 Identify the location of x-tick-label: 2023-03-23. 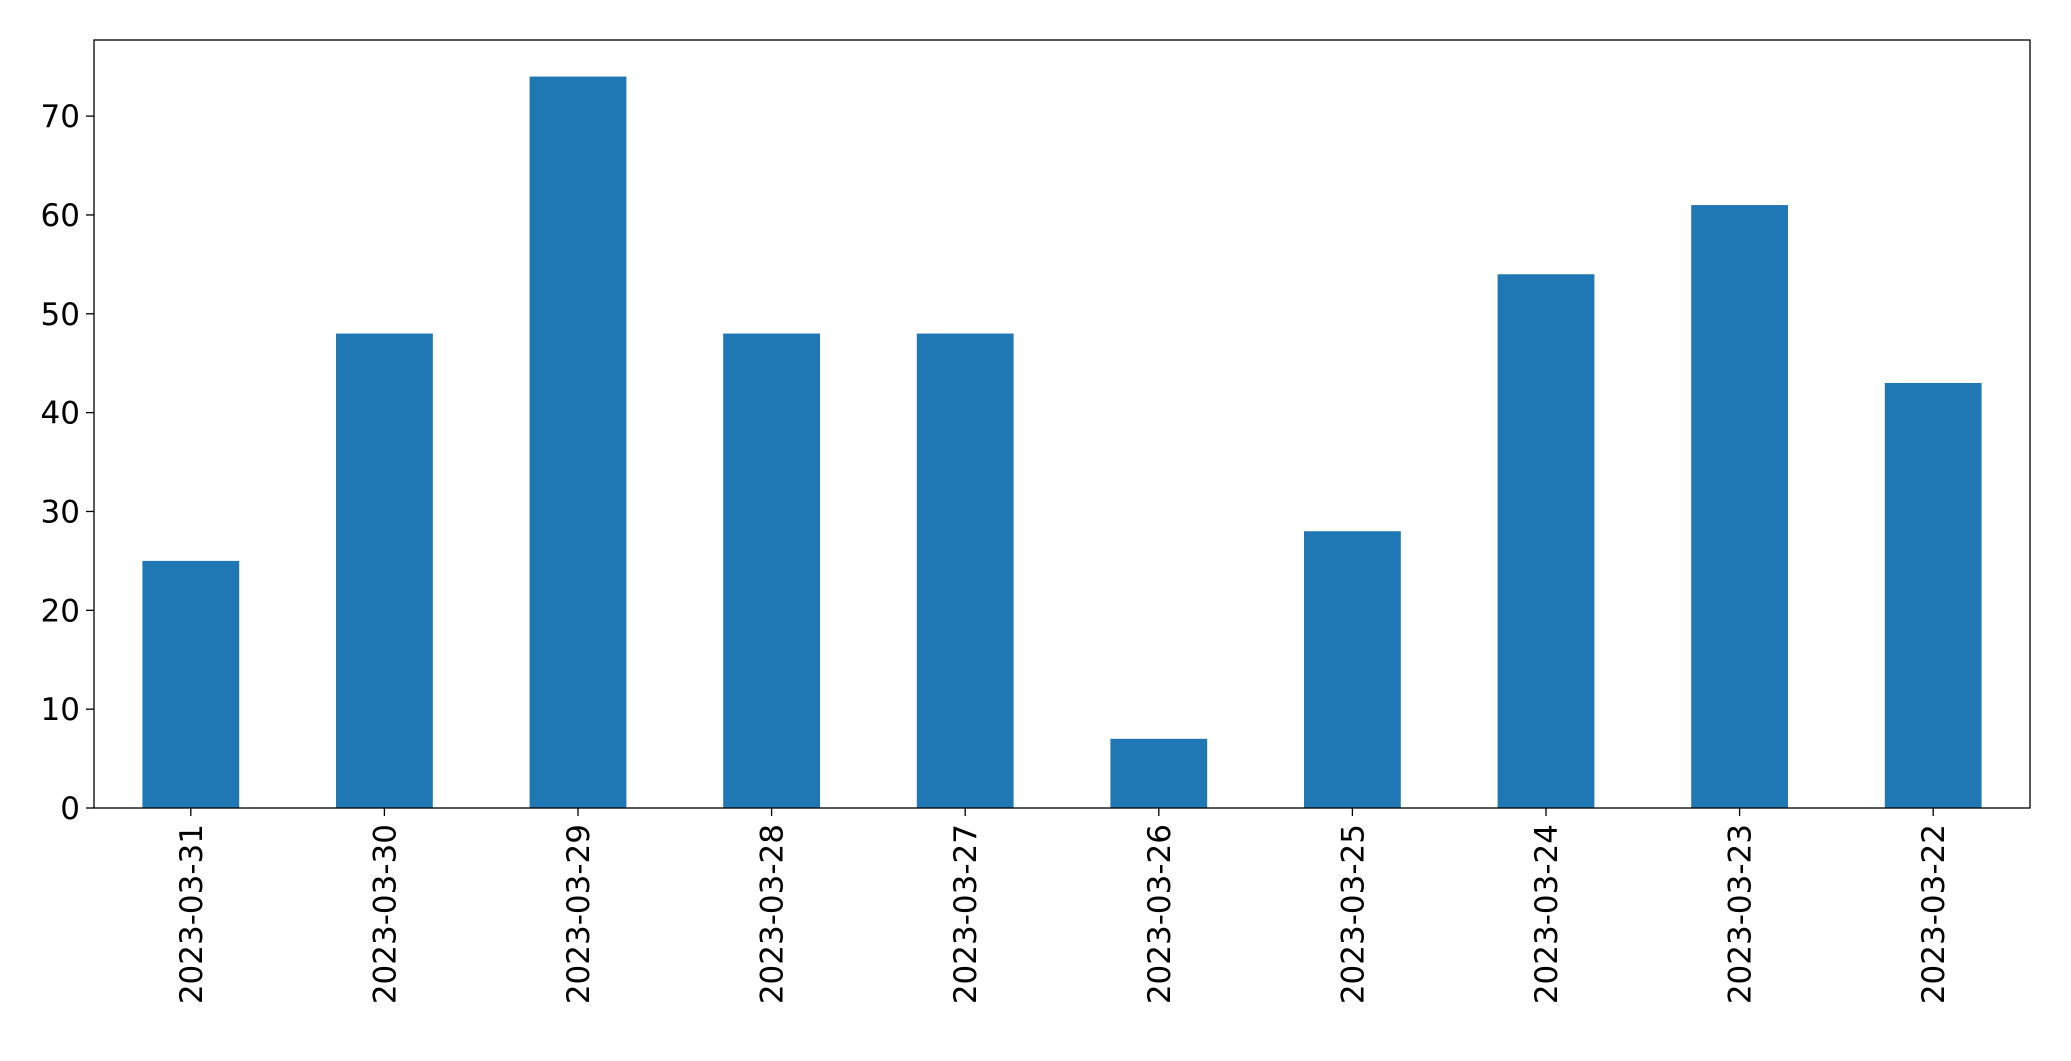
(1741, 914).